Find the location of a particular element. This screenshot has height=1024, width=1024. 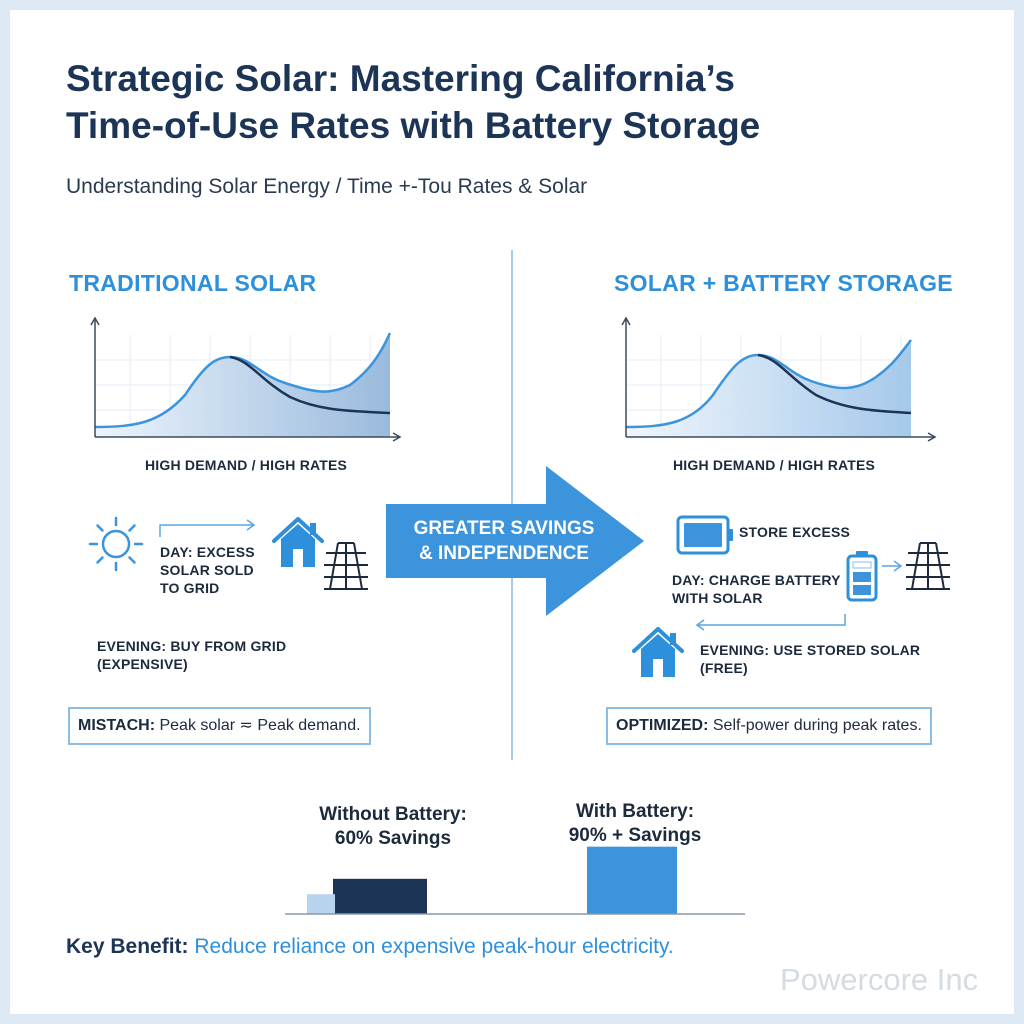

left-evening-line-1: EVENING: BUY FROM GRID is located at coordinates (192, 646).